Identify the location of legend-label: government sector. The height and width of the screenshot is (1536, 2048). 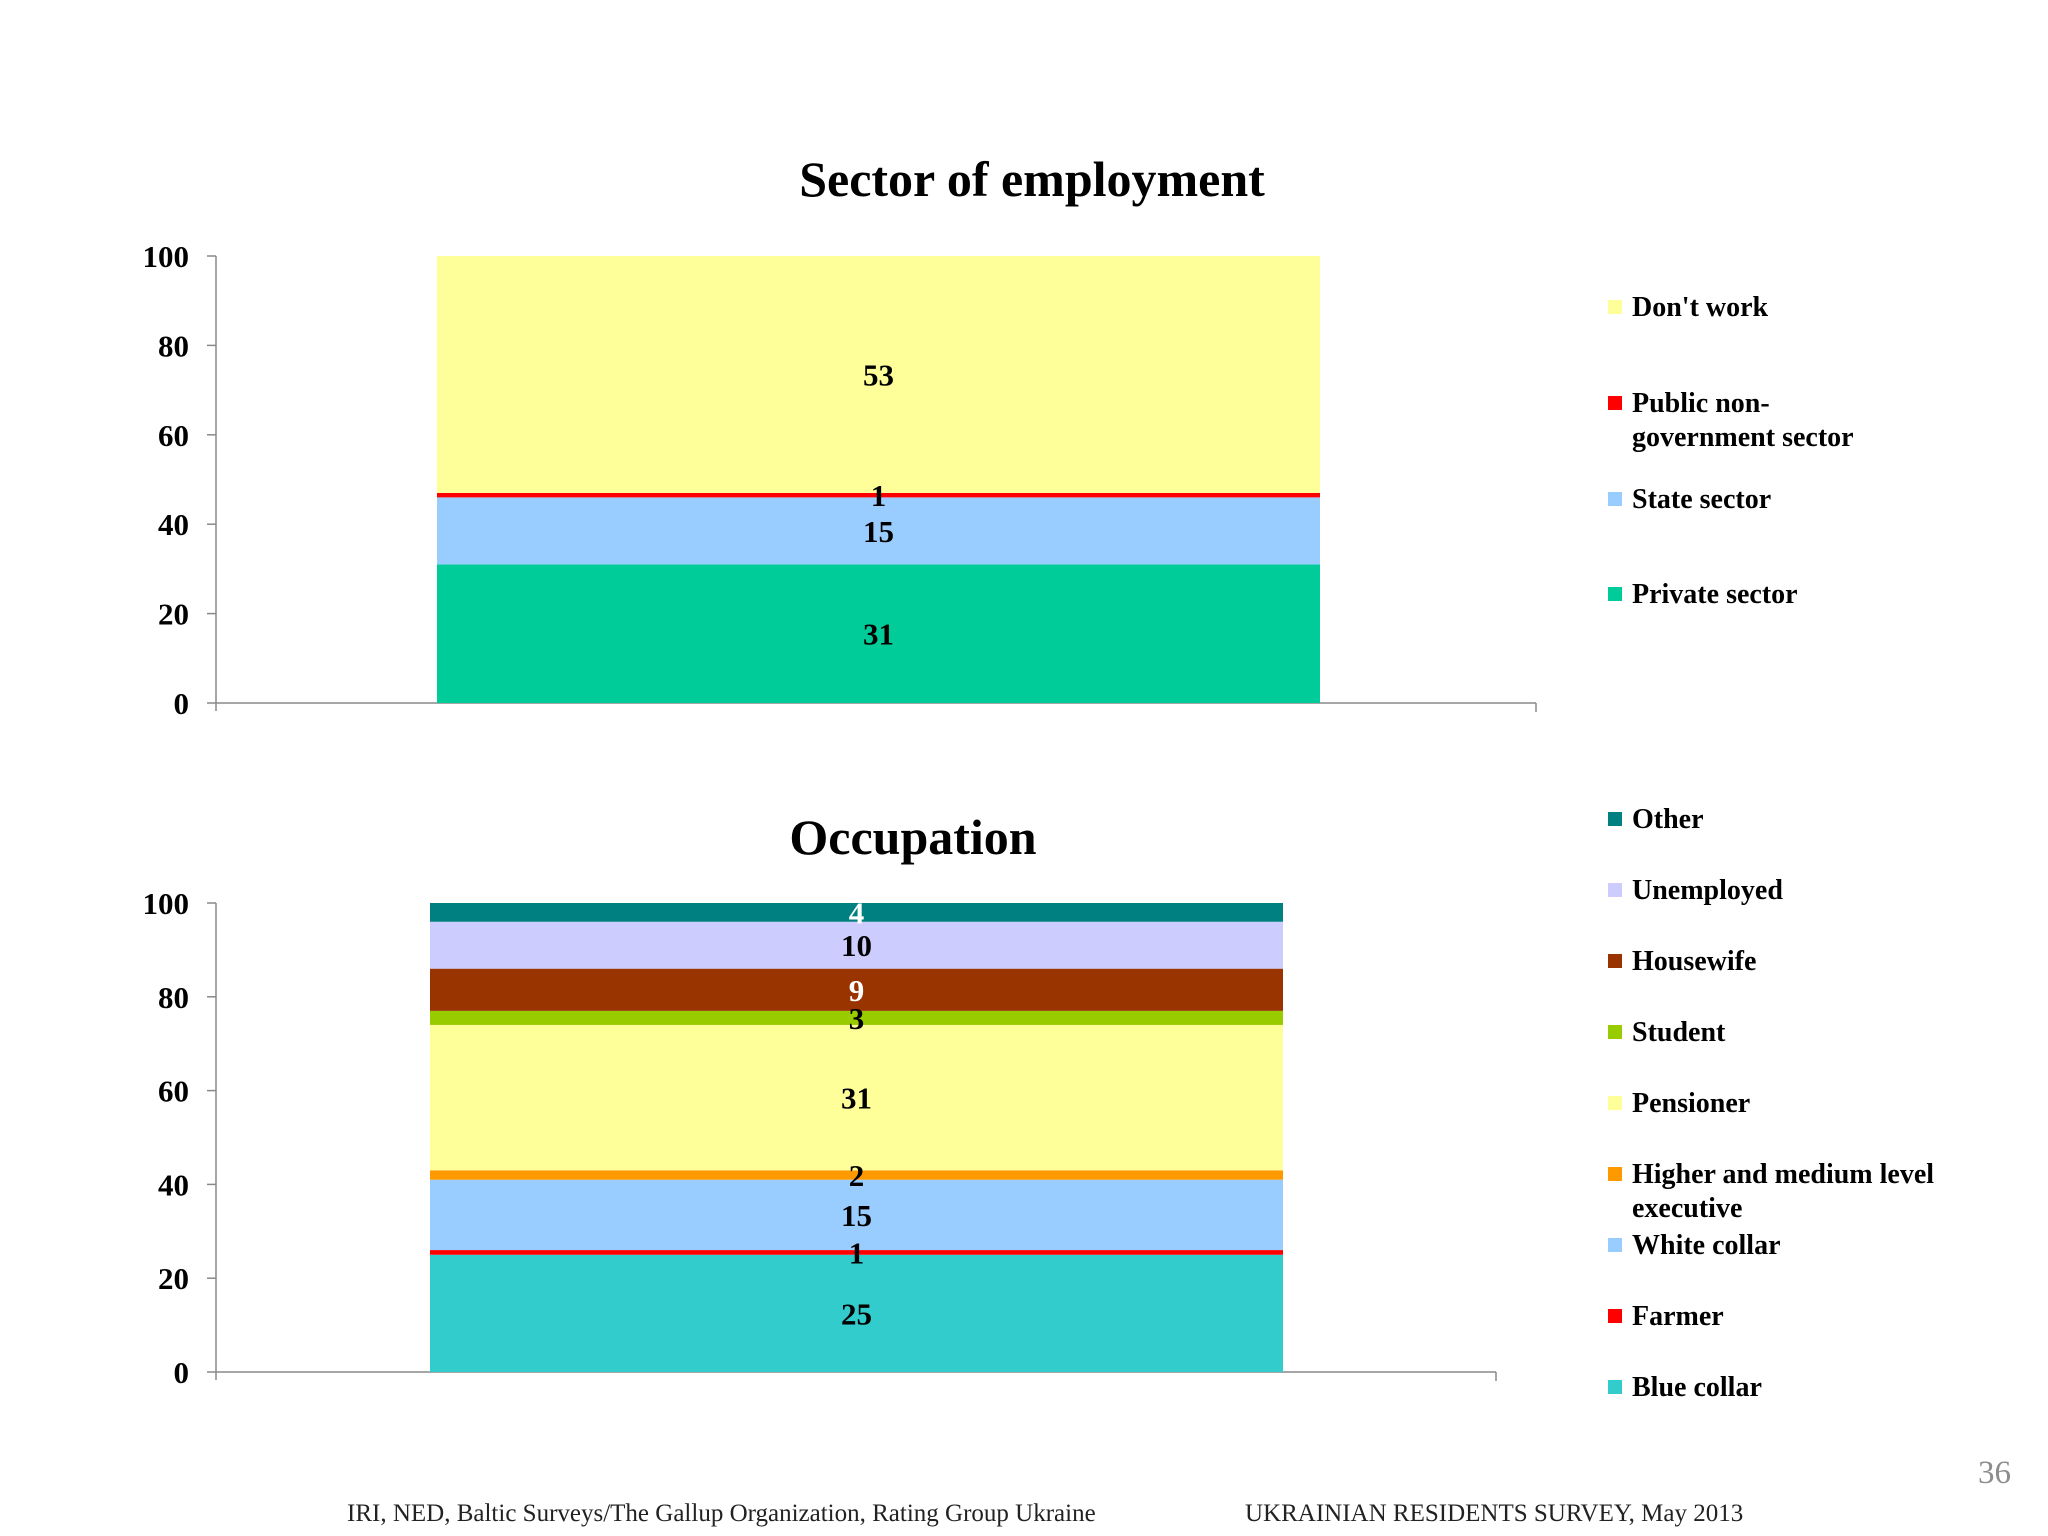
(1743, 437).